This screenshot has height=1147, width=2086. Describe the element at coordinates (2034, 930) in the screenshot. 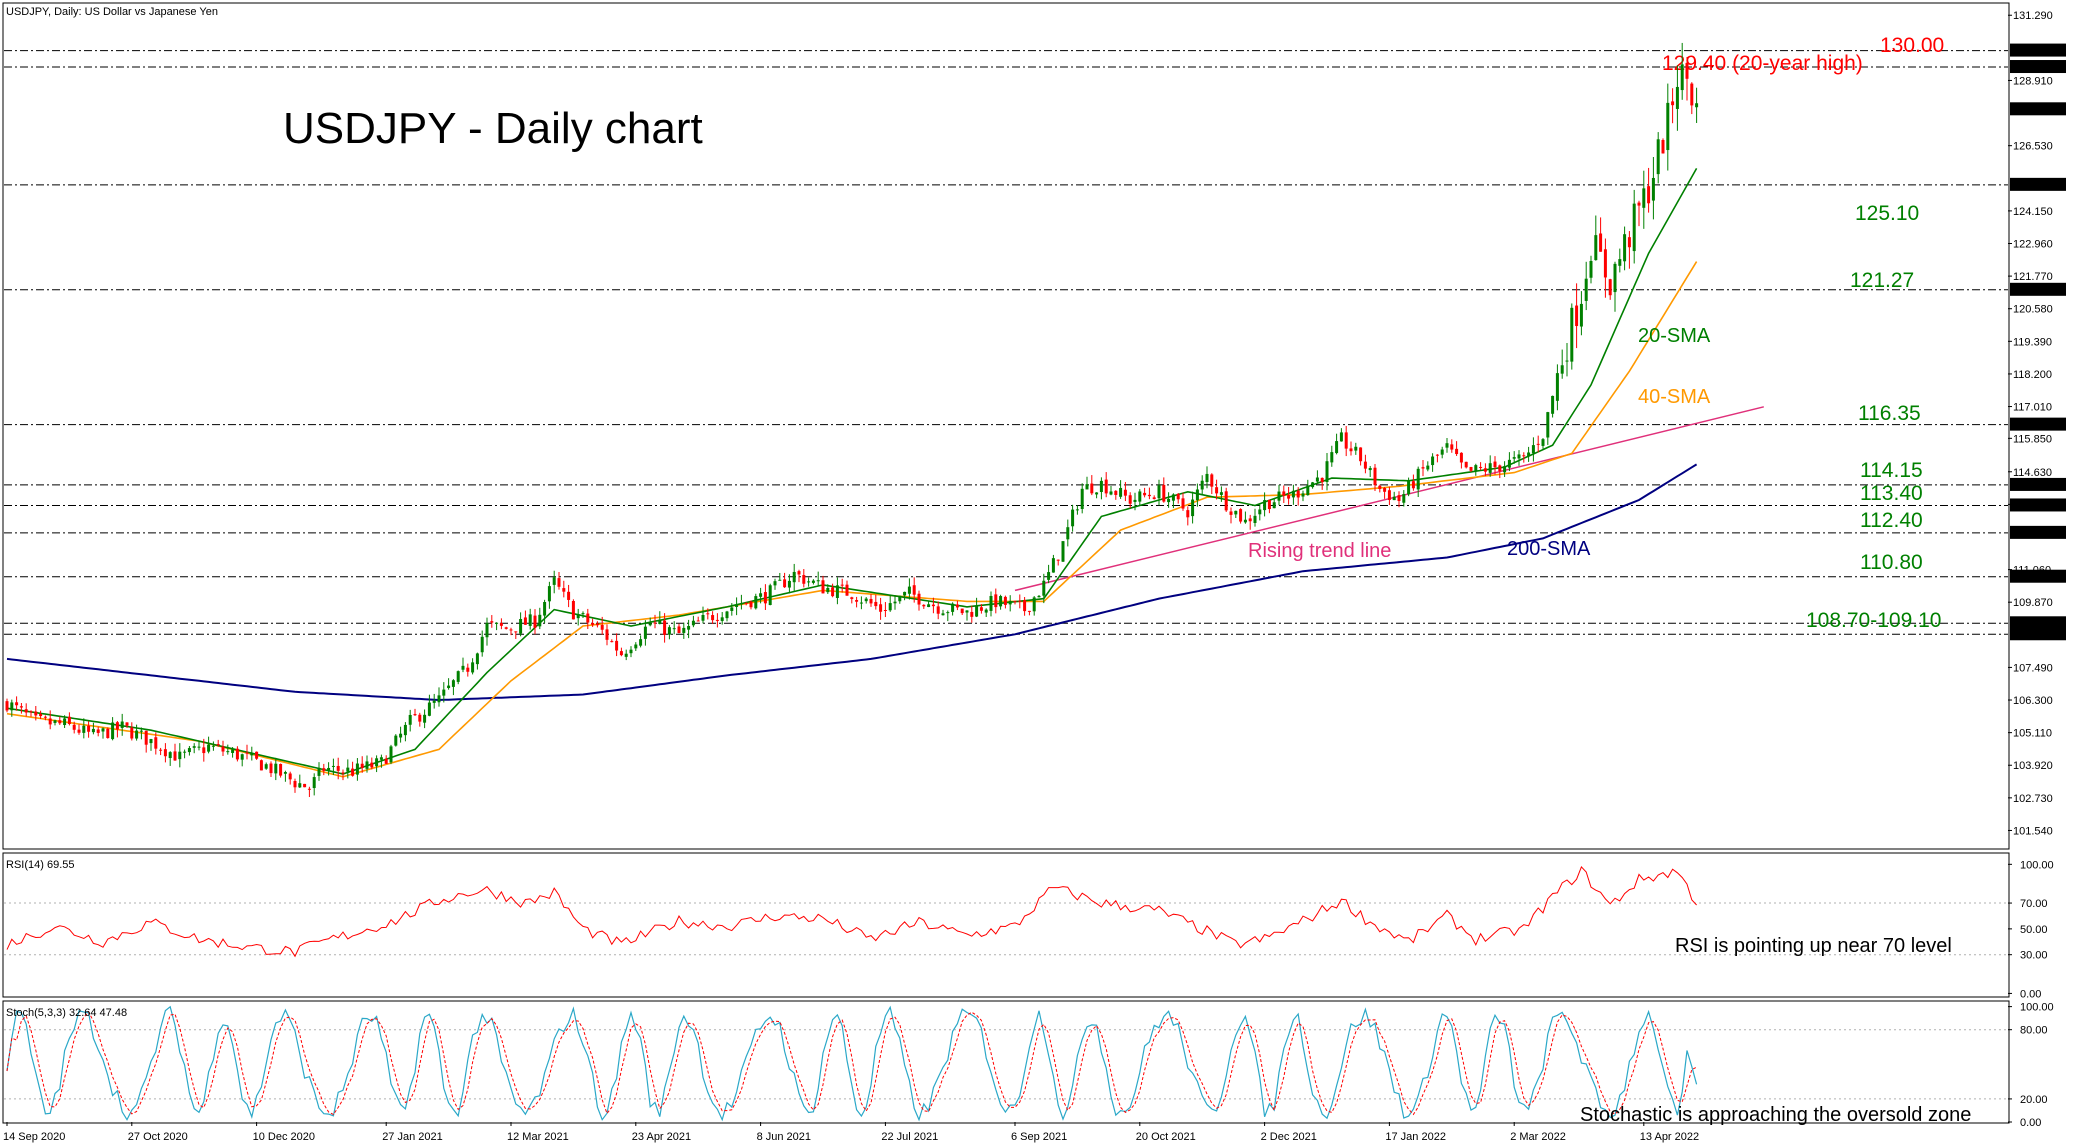

I see `rsi-tick-label: 50.00` at that location.